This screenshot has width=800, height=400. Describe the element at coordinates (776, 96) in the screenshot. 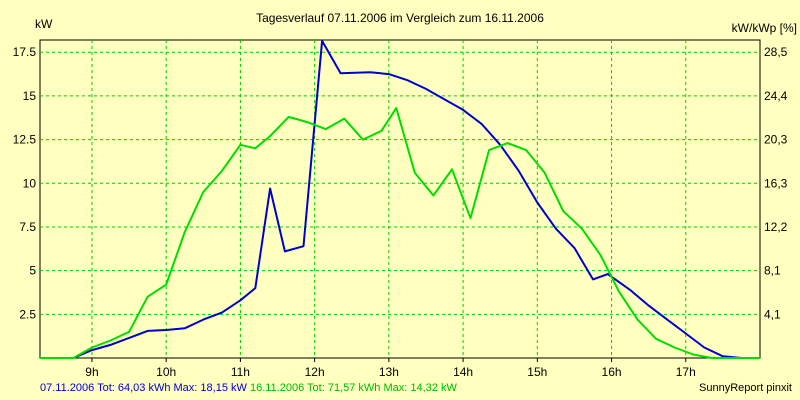

I see `y-right-tick-label-5: 24,4` at that location.